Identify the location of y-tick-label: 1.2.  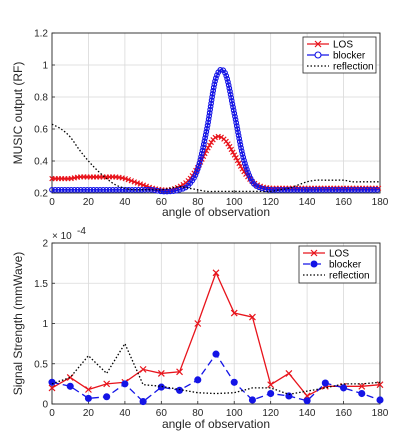
(41, 34).